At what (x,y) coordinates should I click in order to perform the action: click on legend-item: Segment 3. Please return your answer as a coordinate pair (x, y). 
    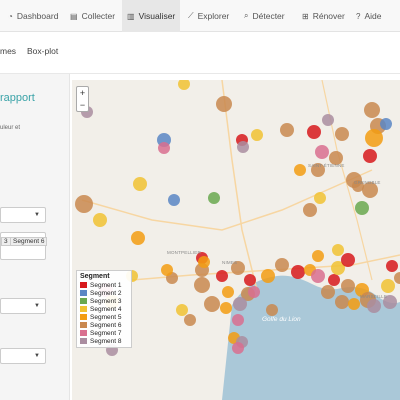
    Looking at the image, I should click on (104, 301).